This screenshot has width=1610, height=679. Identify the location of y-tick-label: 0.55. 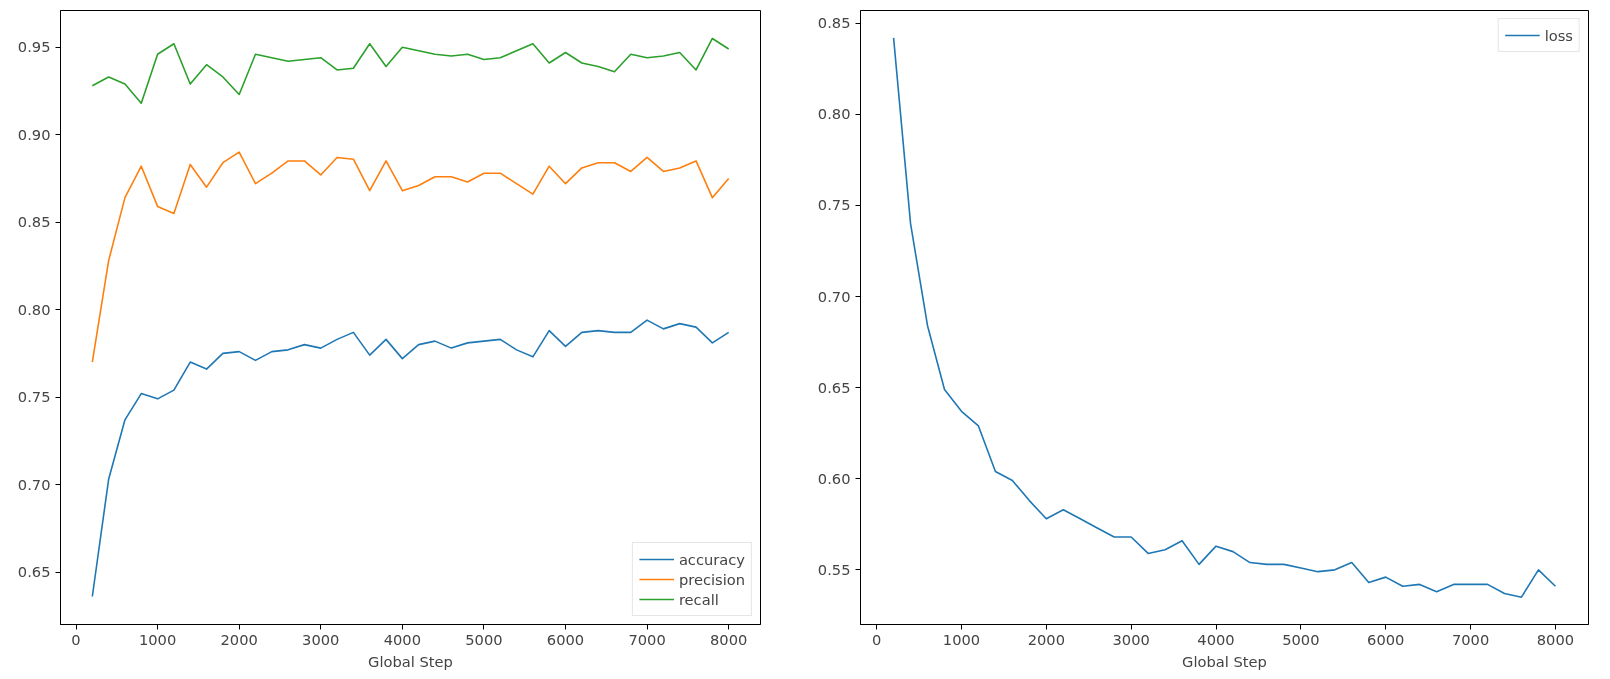
(834, 569).